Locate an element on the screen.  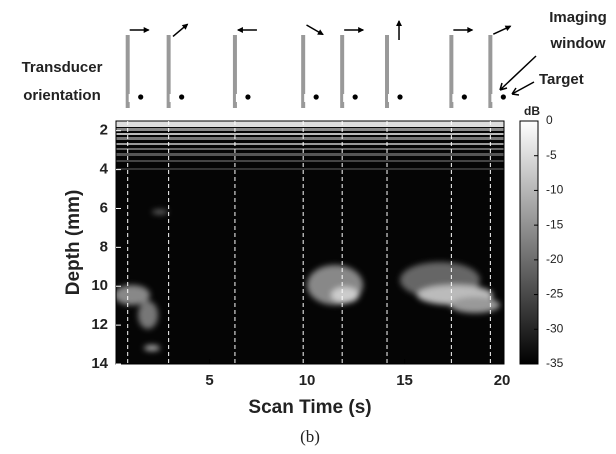
y-tick-label: 6 is located at coordinates (104, 207).